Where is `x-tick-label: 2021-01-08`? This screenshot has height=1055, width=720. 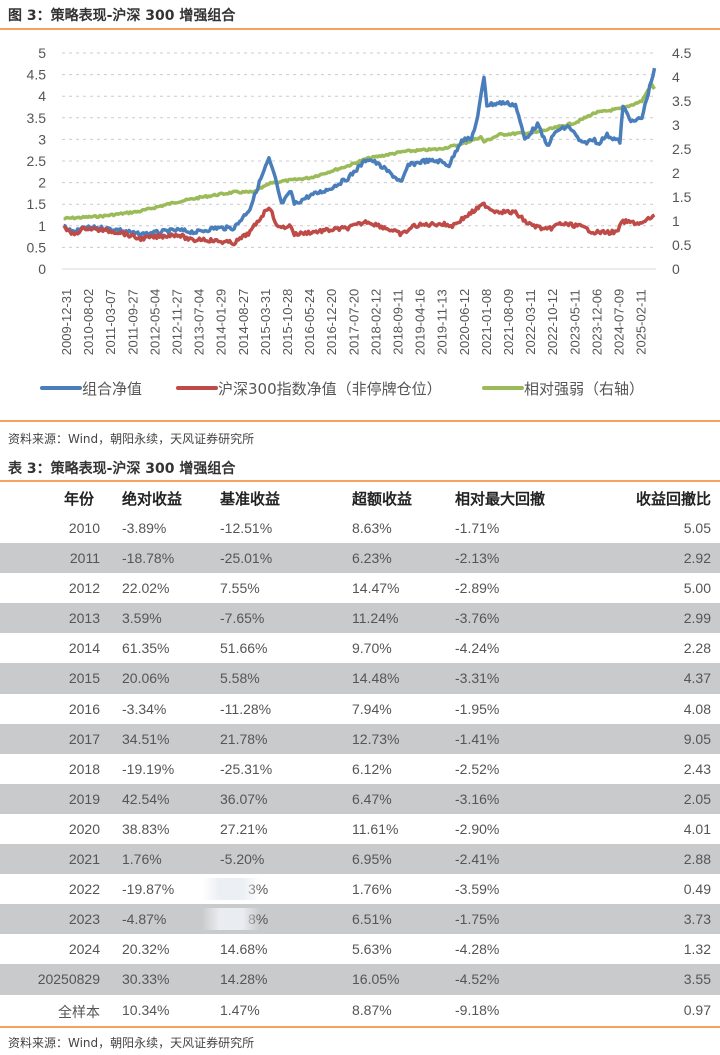 x-tick-label: 2021-01-08 is located at coordinates (486, 322).